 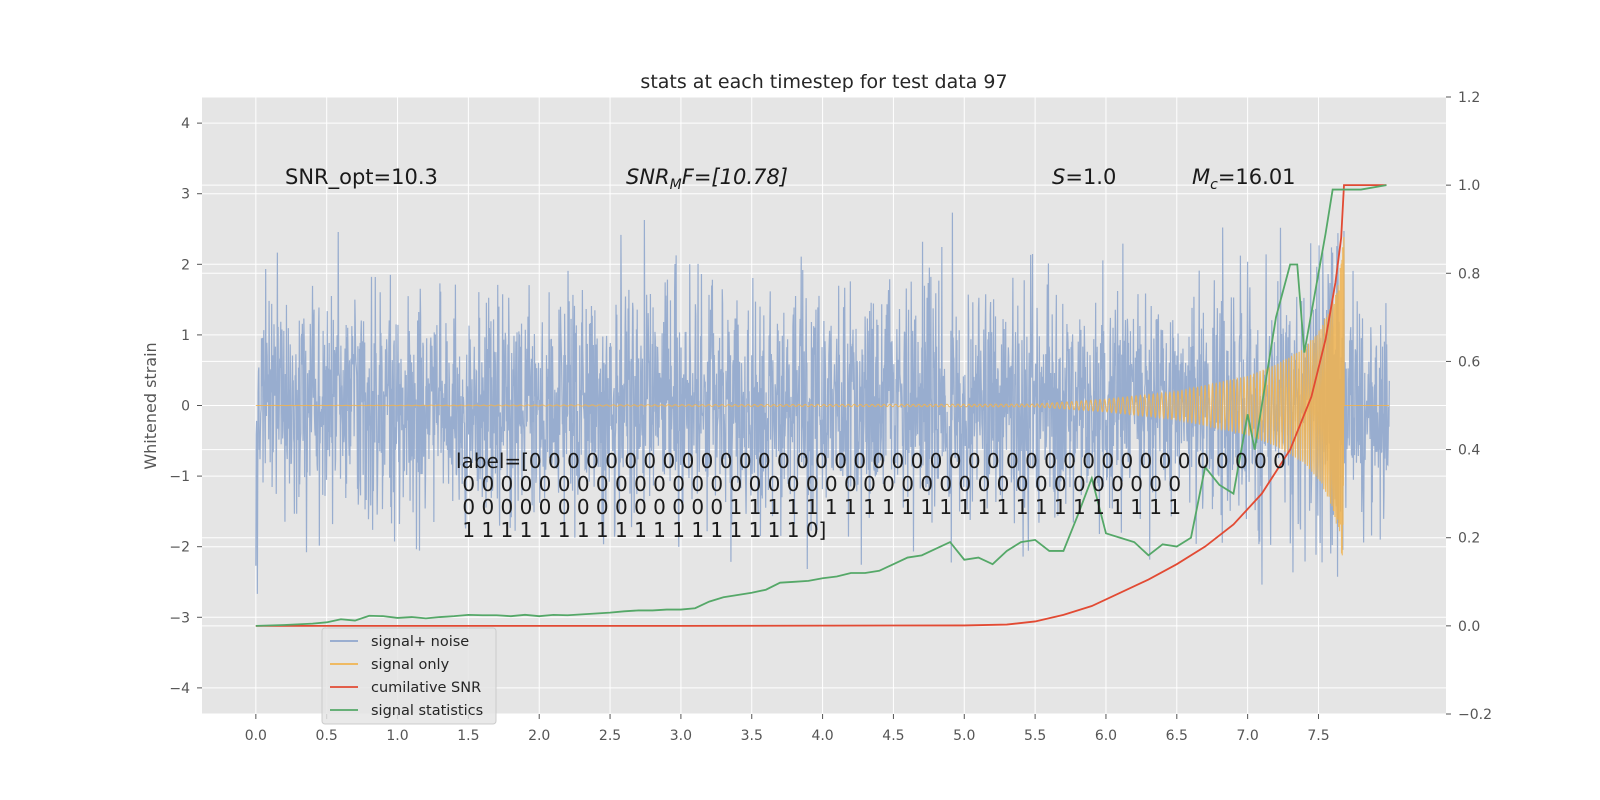 I want to click on x-tick-label: 0.0, so click(x=256, y=736).